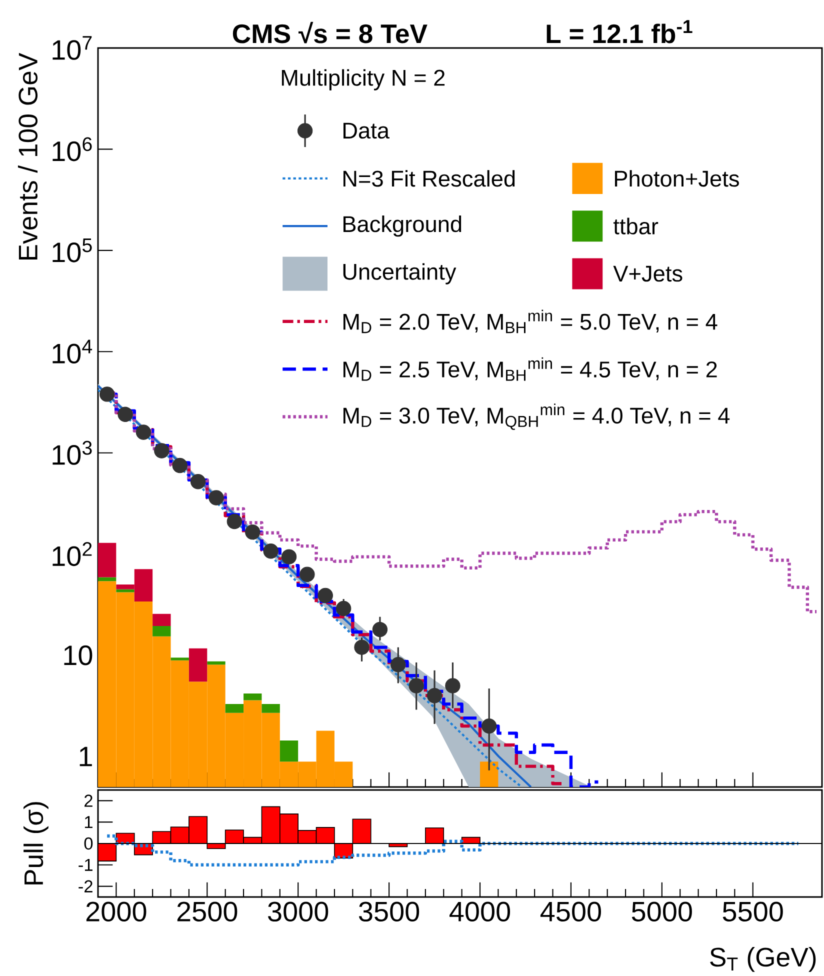 The height and width of the screenshot is (976, 824). What do you see at coordinates (619, 32) in the screenshot?
I see `chart-subtitle: L = 12.1 fb$^{-1}$` at bounding box center [619, 32].